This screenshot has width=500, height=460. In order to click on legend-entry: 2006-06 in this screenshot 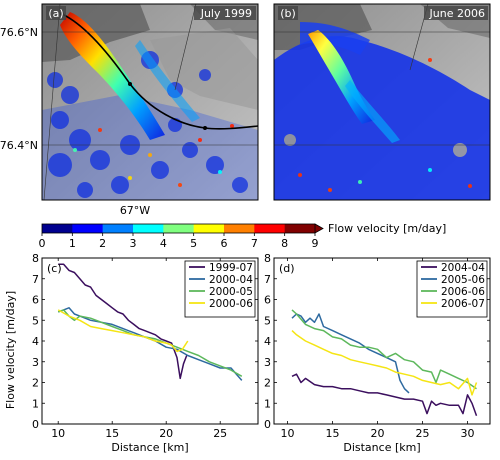, I will do `click(463, 292)`.